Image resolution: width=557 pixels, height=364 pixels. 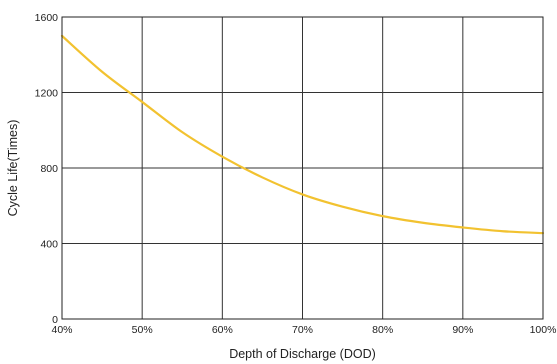 What do you see at coordinates (49, 245) in the screenshot?
I see `y-tick-label: 400` at bounding box center [49, 245].